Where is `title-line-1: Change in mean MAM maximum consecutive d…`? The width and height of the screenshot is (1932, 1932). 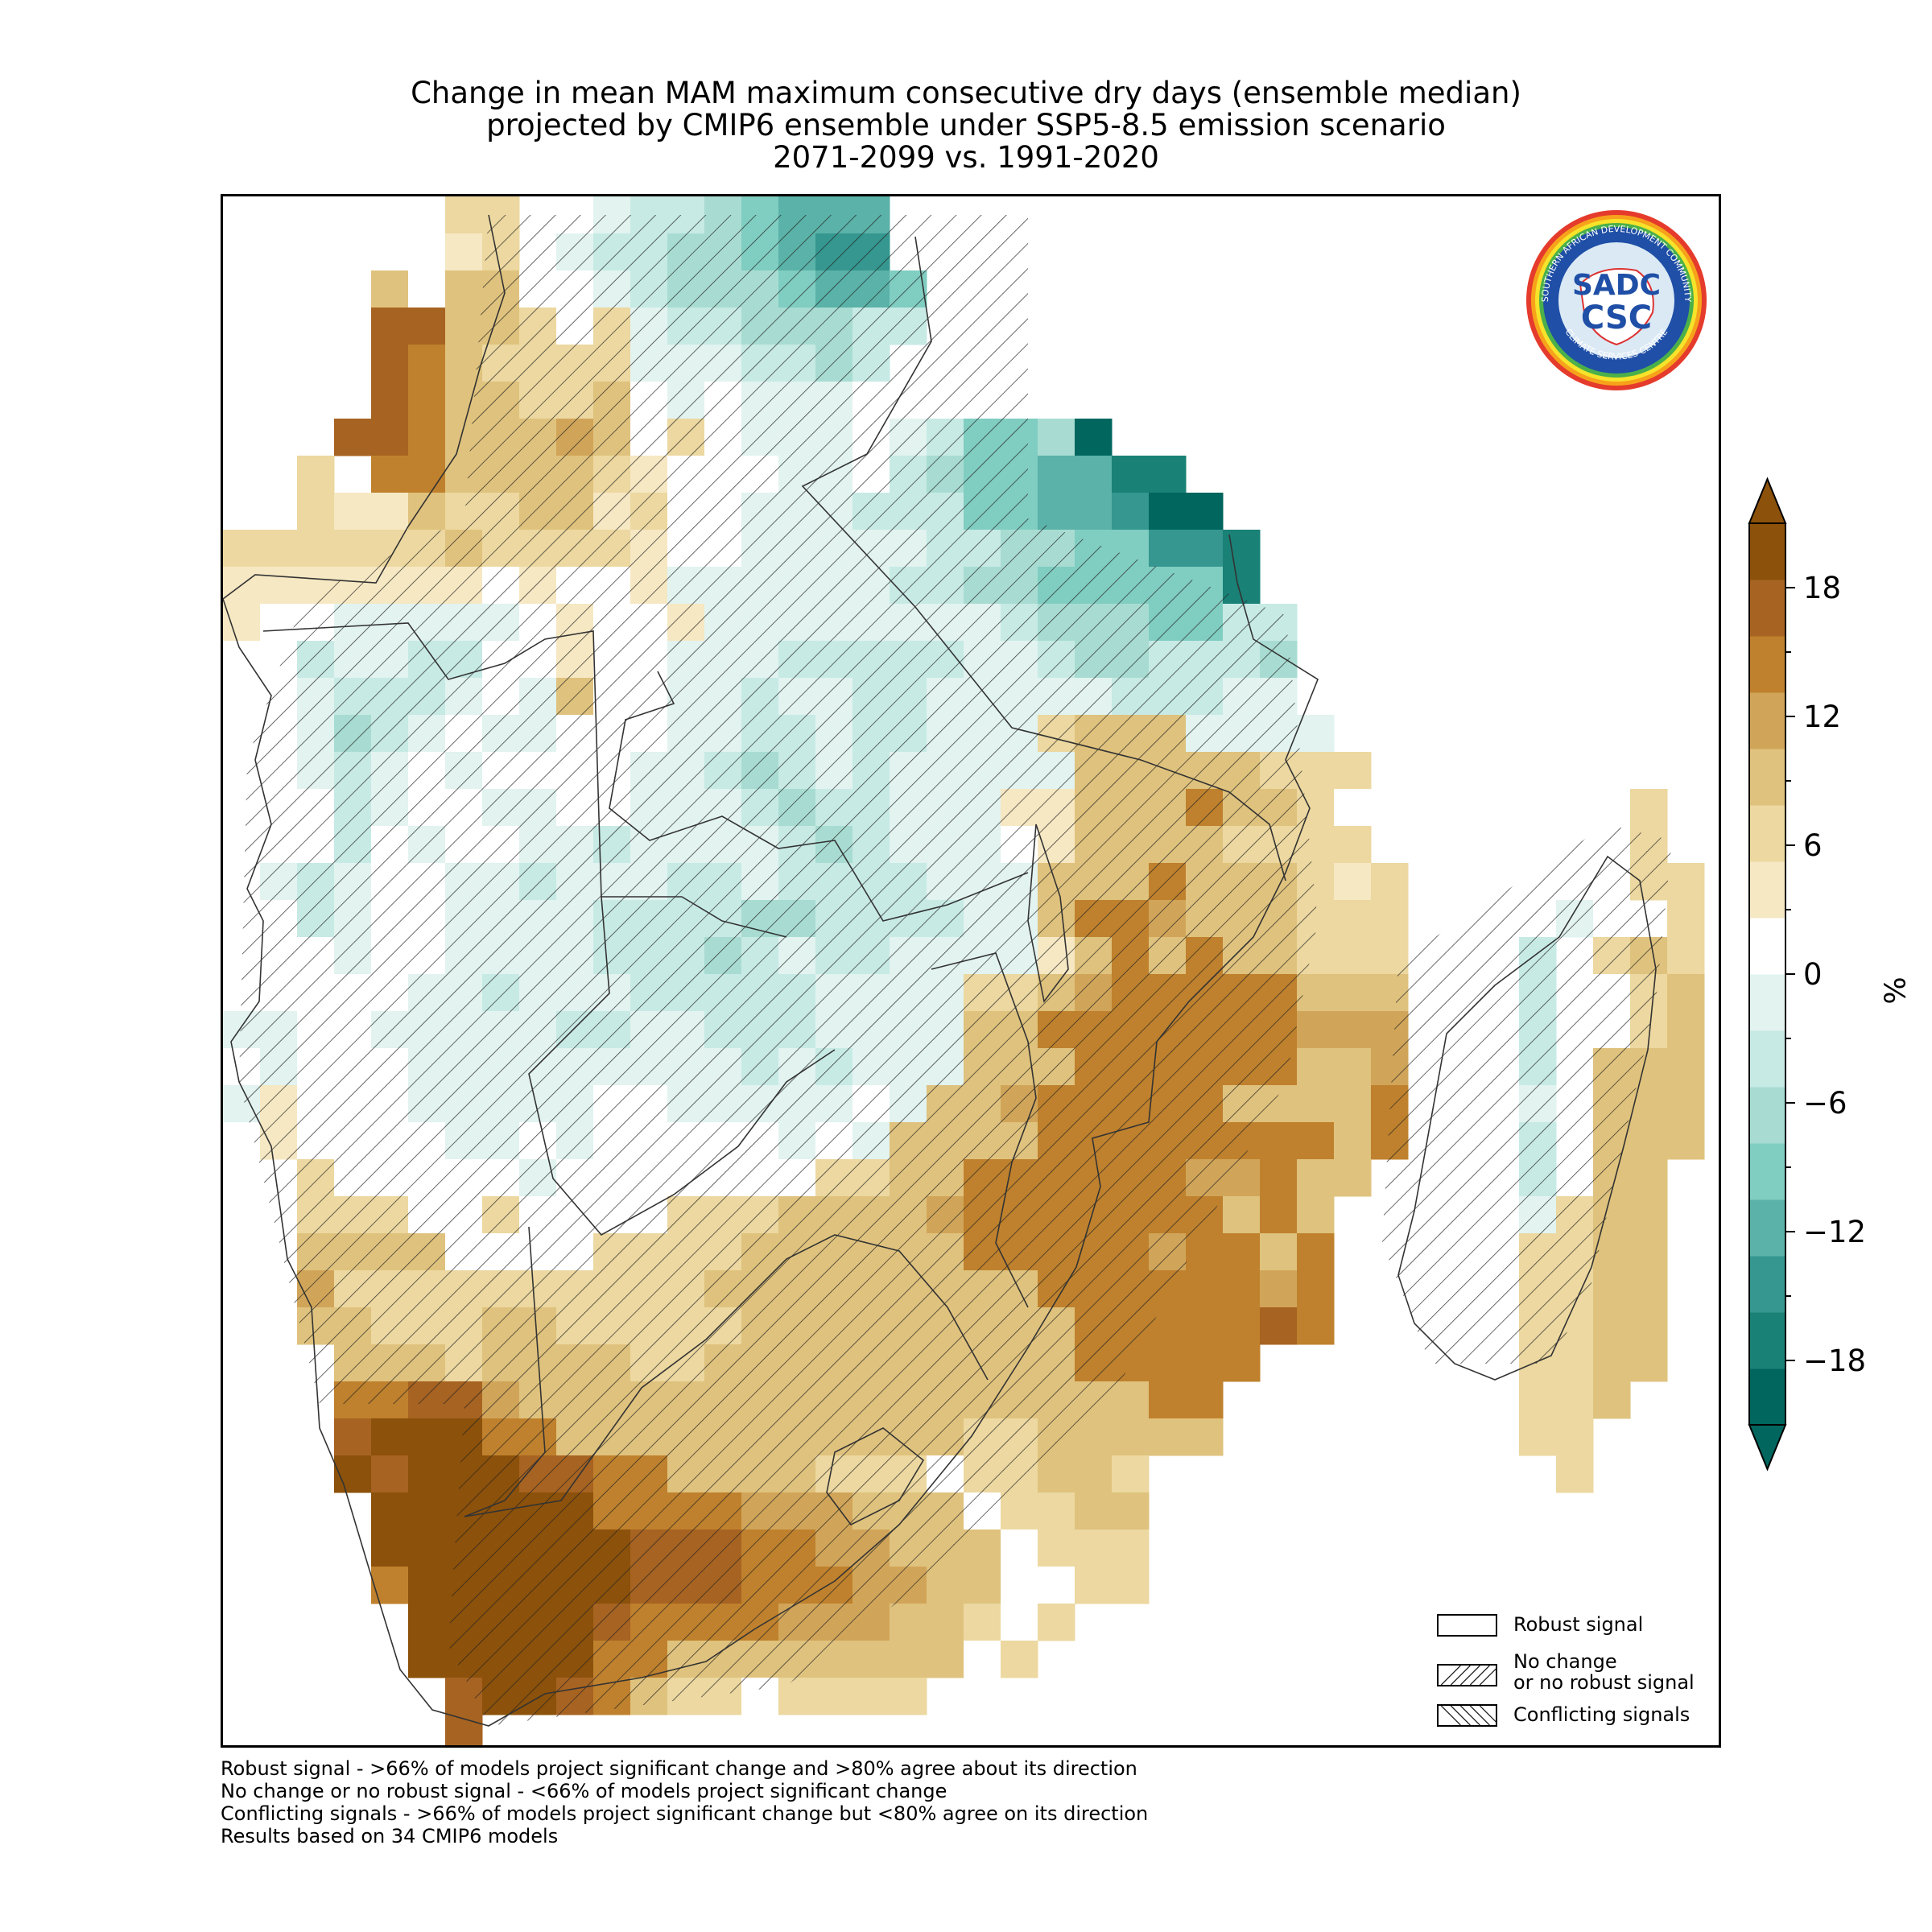
title-line-1: Change in mean MAM maximum consecutive d… is located at coordinates (966, 93).